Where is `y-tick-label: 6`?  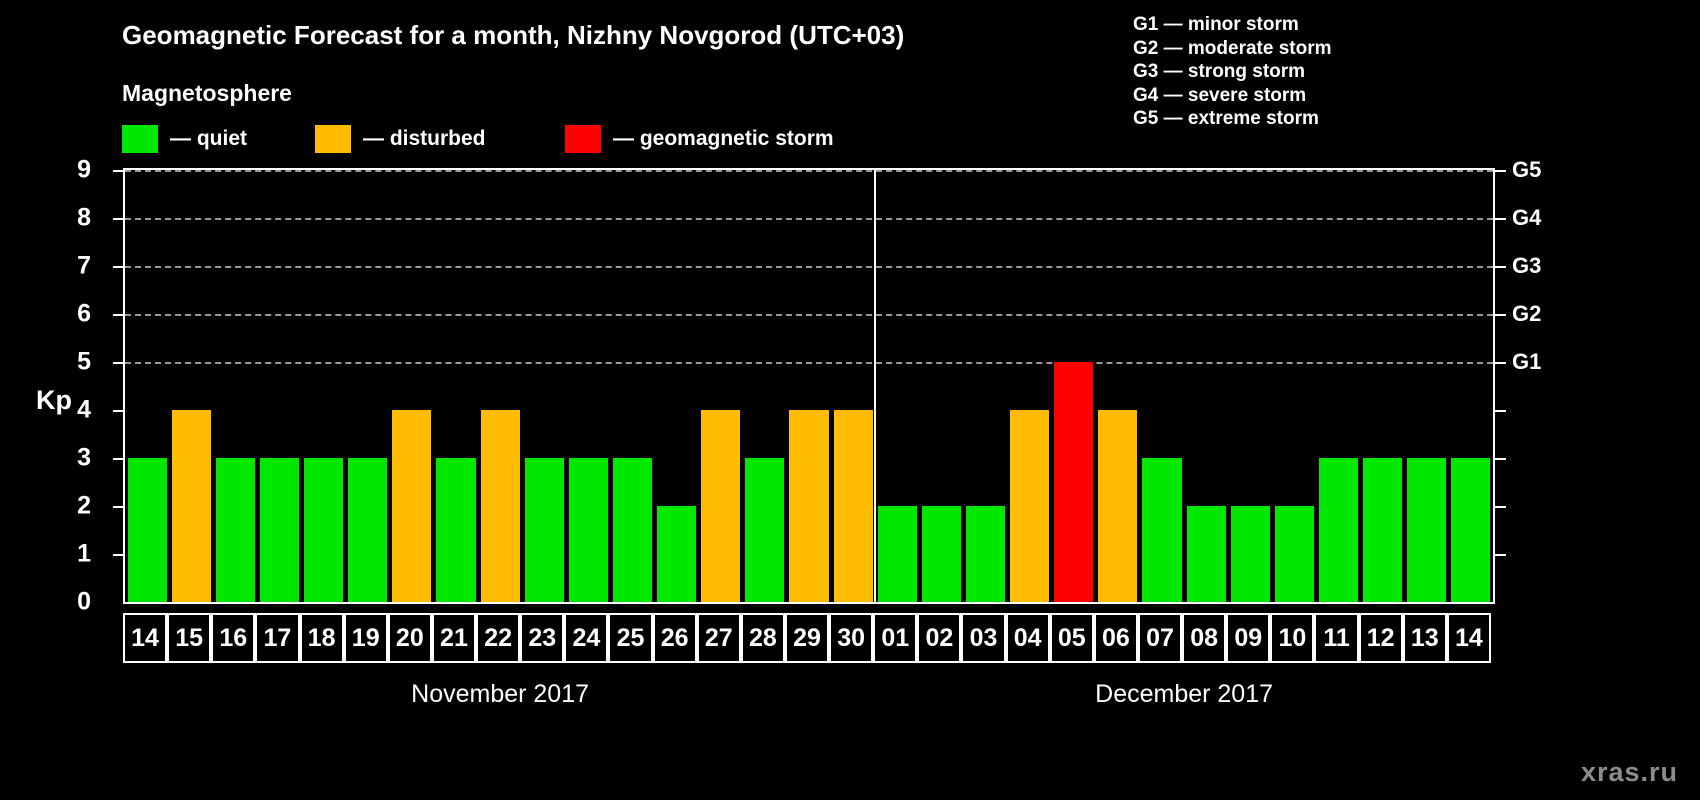
y-tick-label: 6 is located at coordinates (84, 313).